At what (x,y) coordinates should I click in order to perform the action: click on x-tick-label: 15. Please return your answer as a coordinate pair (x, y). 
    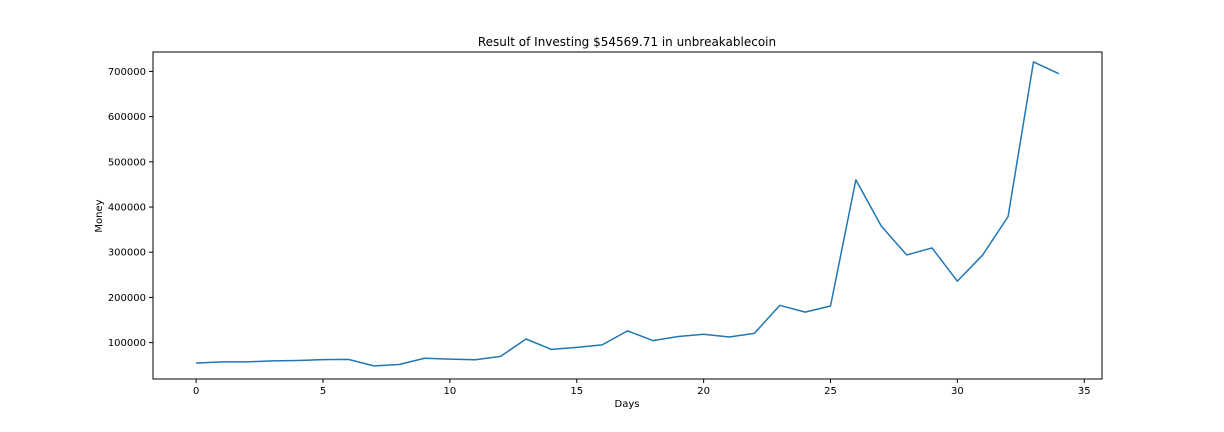
    Looking at the image, I should click on (576, 391).